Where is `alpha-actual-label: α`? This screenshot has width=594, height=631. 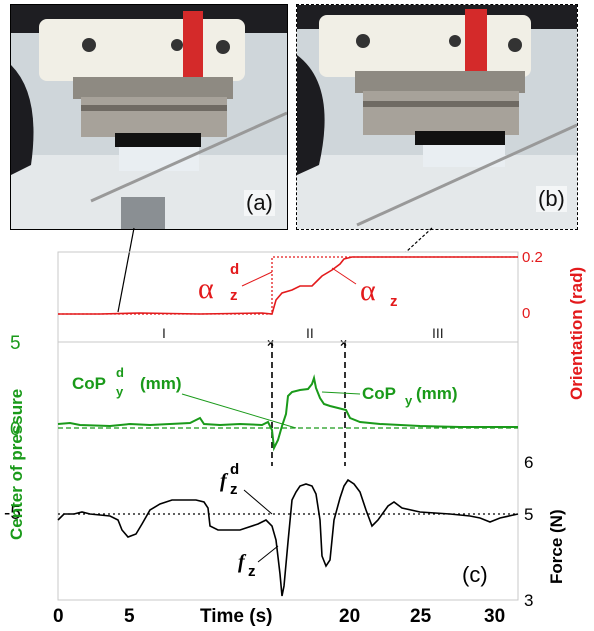
alpha-actual-label: α is located at coordinates (368, 290).